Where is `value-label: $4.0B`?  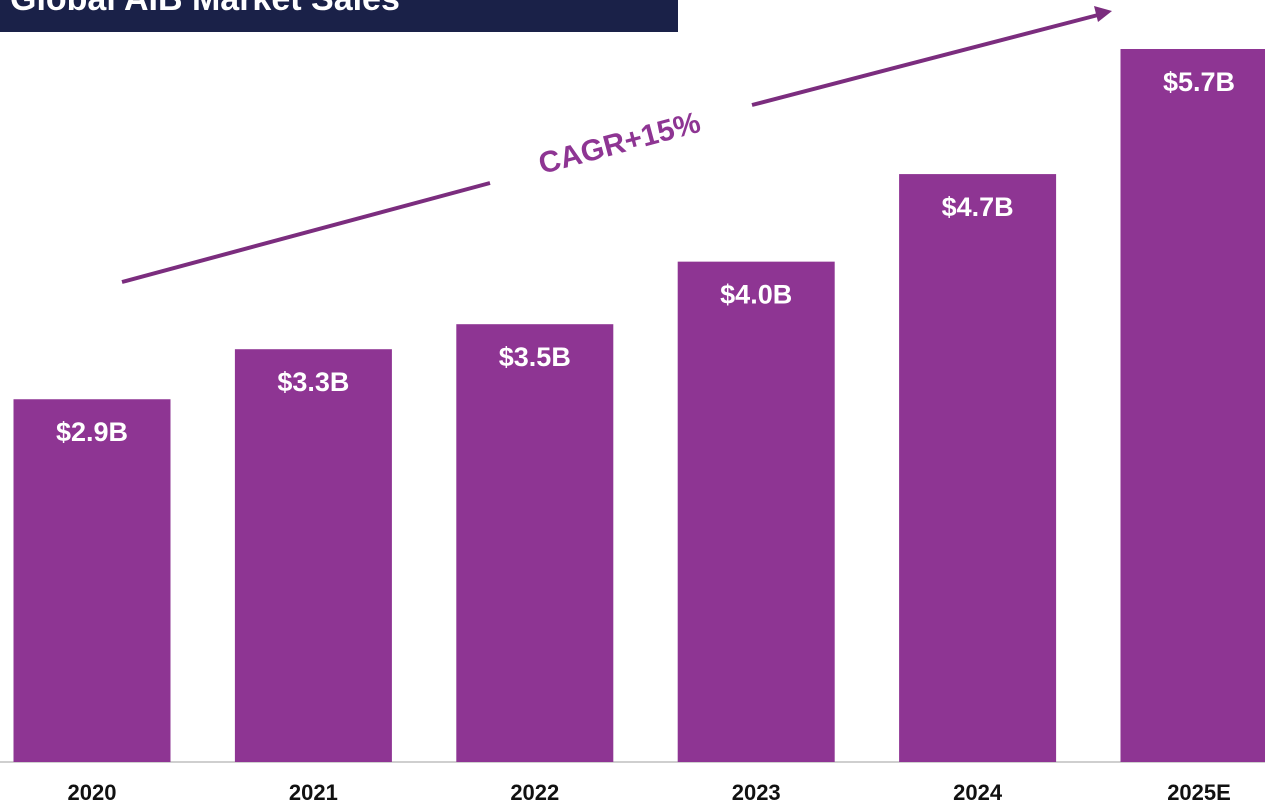
value-label: $4.0B is located at coordinates (756, 295).